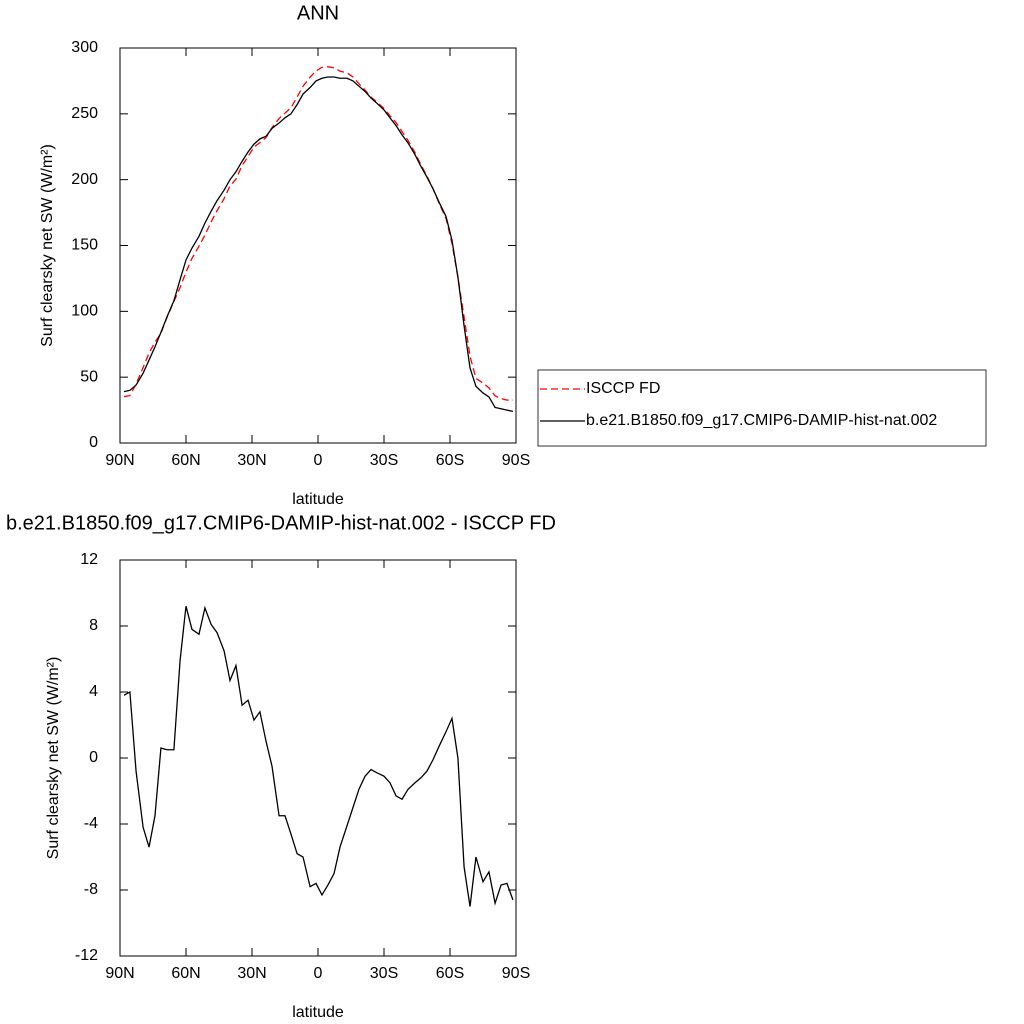 This screenshot has height=1024, width=1024. I want to click on y-tick-label: 12, so click(89, 559).